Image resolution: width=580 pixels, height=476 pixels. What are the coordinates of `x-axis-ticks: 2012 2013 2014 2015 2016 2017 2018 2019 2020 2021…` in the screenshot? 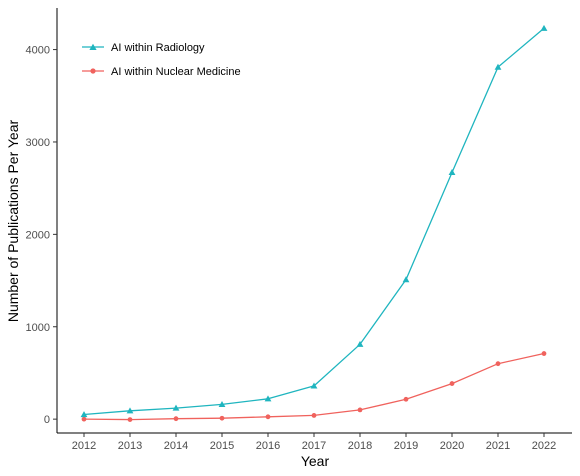 It's located at (314, 442).